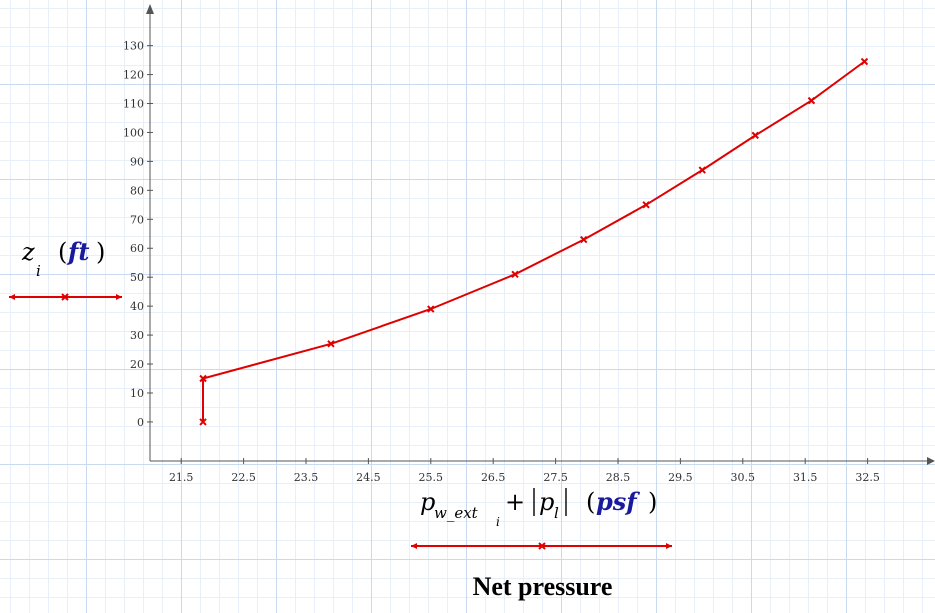 The height and width of the screenshot is (613, 935). Describe the element at coordinates (137, 248) in the screenshot. I see `y-tick-label: 60` at that location.